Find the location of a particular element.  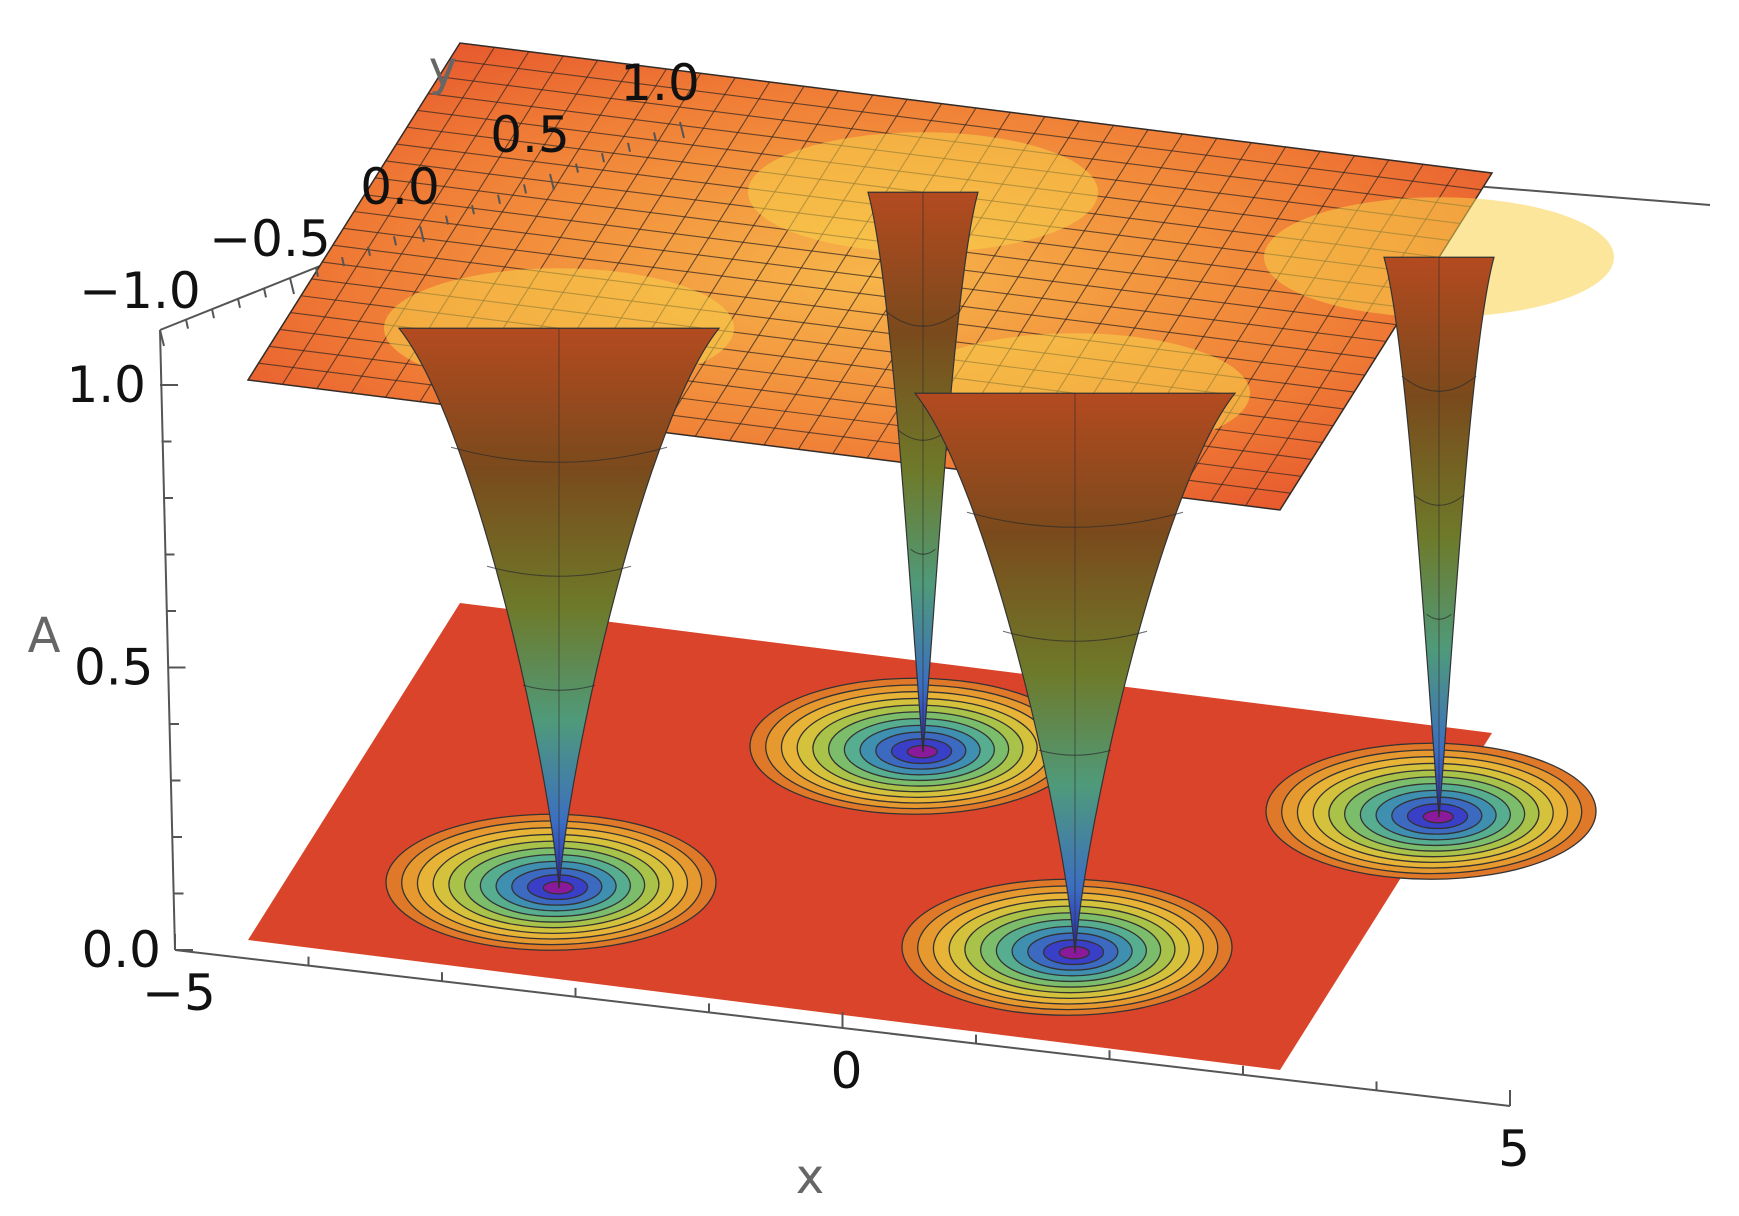

y-tick-label: 0.0 is located at coordinates (400, 187).